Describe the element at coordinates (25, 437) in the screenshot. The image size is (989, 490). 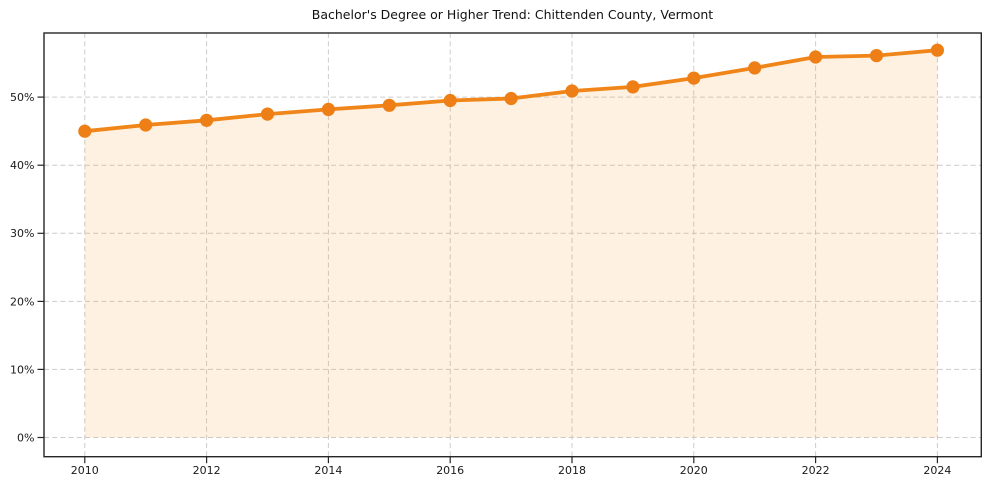
I see `y-tick-label: 0%` at that location.